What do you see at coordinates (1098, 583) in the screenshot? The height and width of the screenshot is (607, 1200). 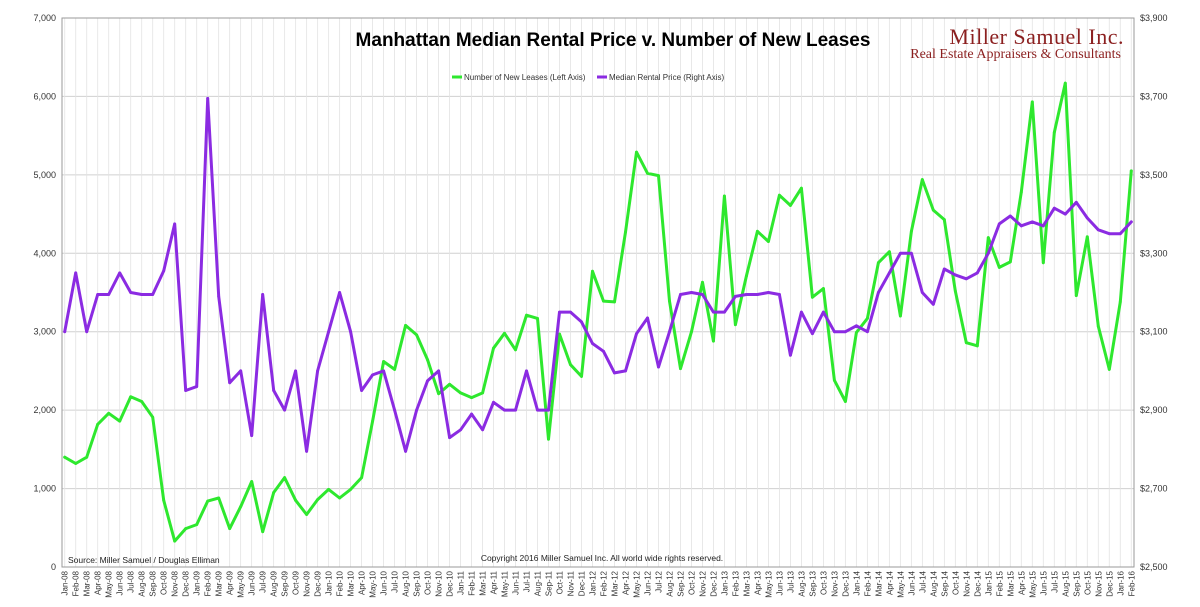 I see `x-tick-label: Nov-15` at bounding box center [1098, 583].